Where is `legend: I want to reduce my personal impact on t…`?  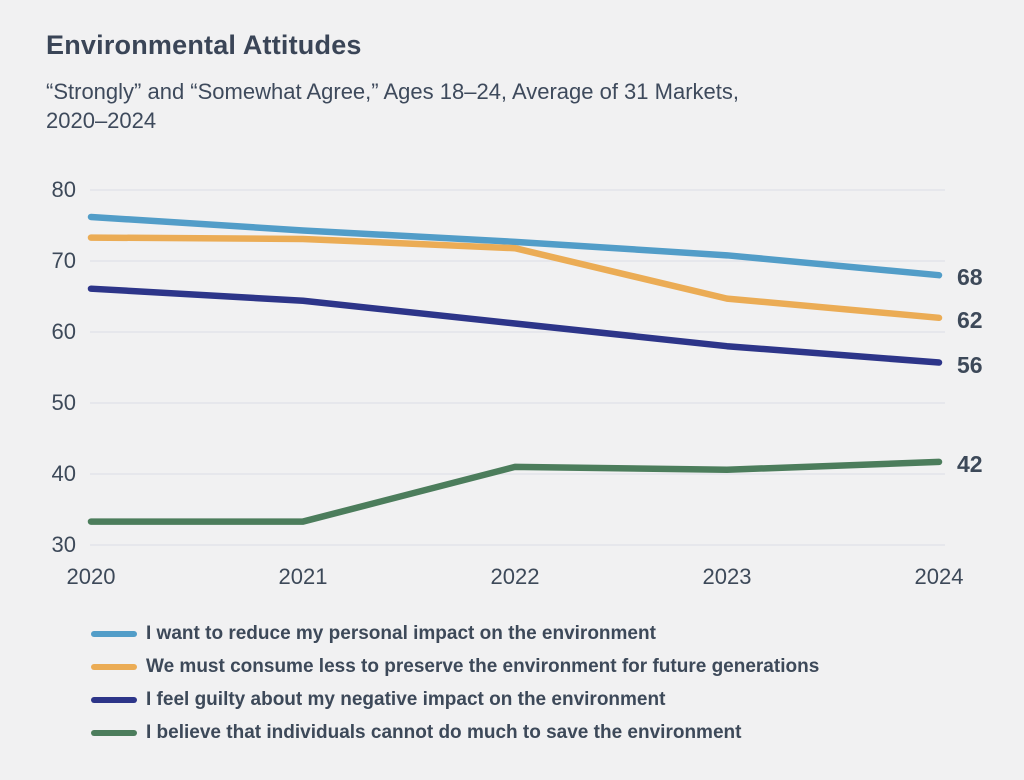 legend: I want to reduce my personal impact on t… is located at coordinates (455, 683).